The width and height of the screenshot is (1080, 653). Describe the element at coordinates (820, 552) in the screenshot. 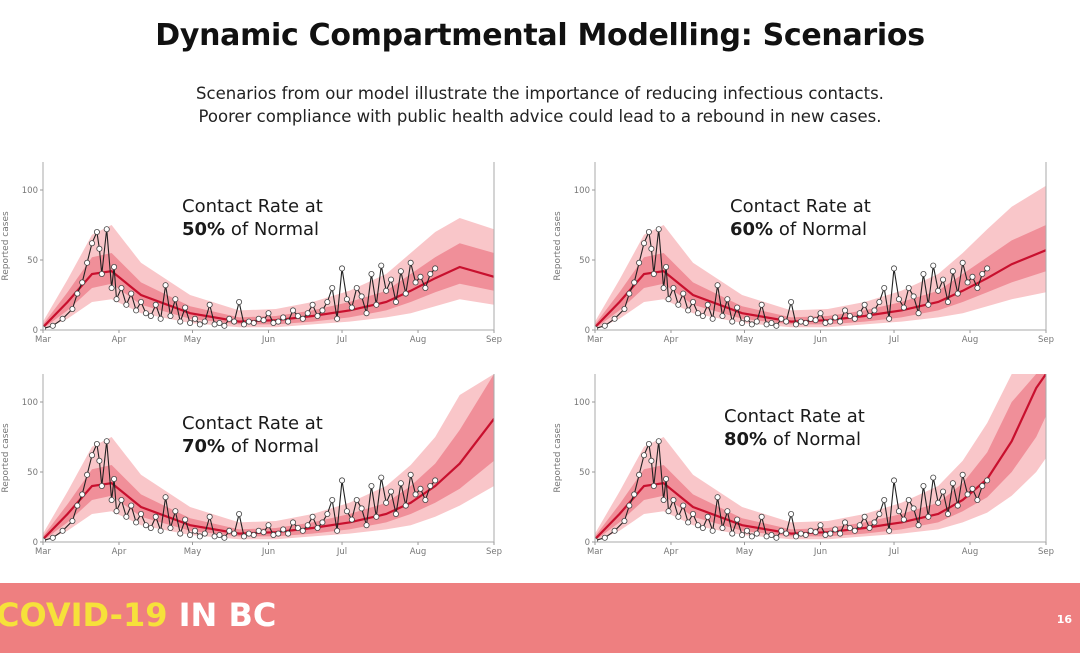

I see `x-tick-label: Jun` at that location.